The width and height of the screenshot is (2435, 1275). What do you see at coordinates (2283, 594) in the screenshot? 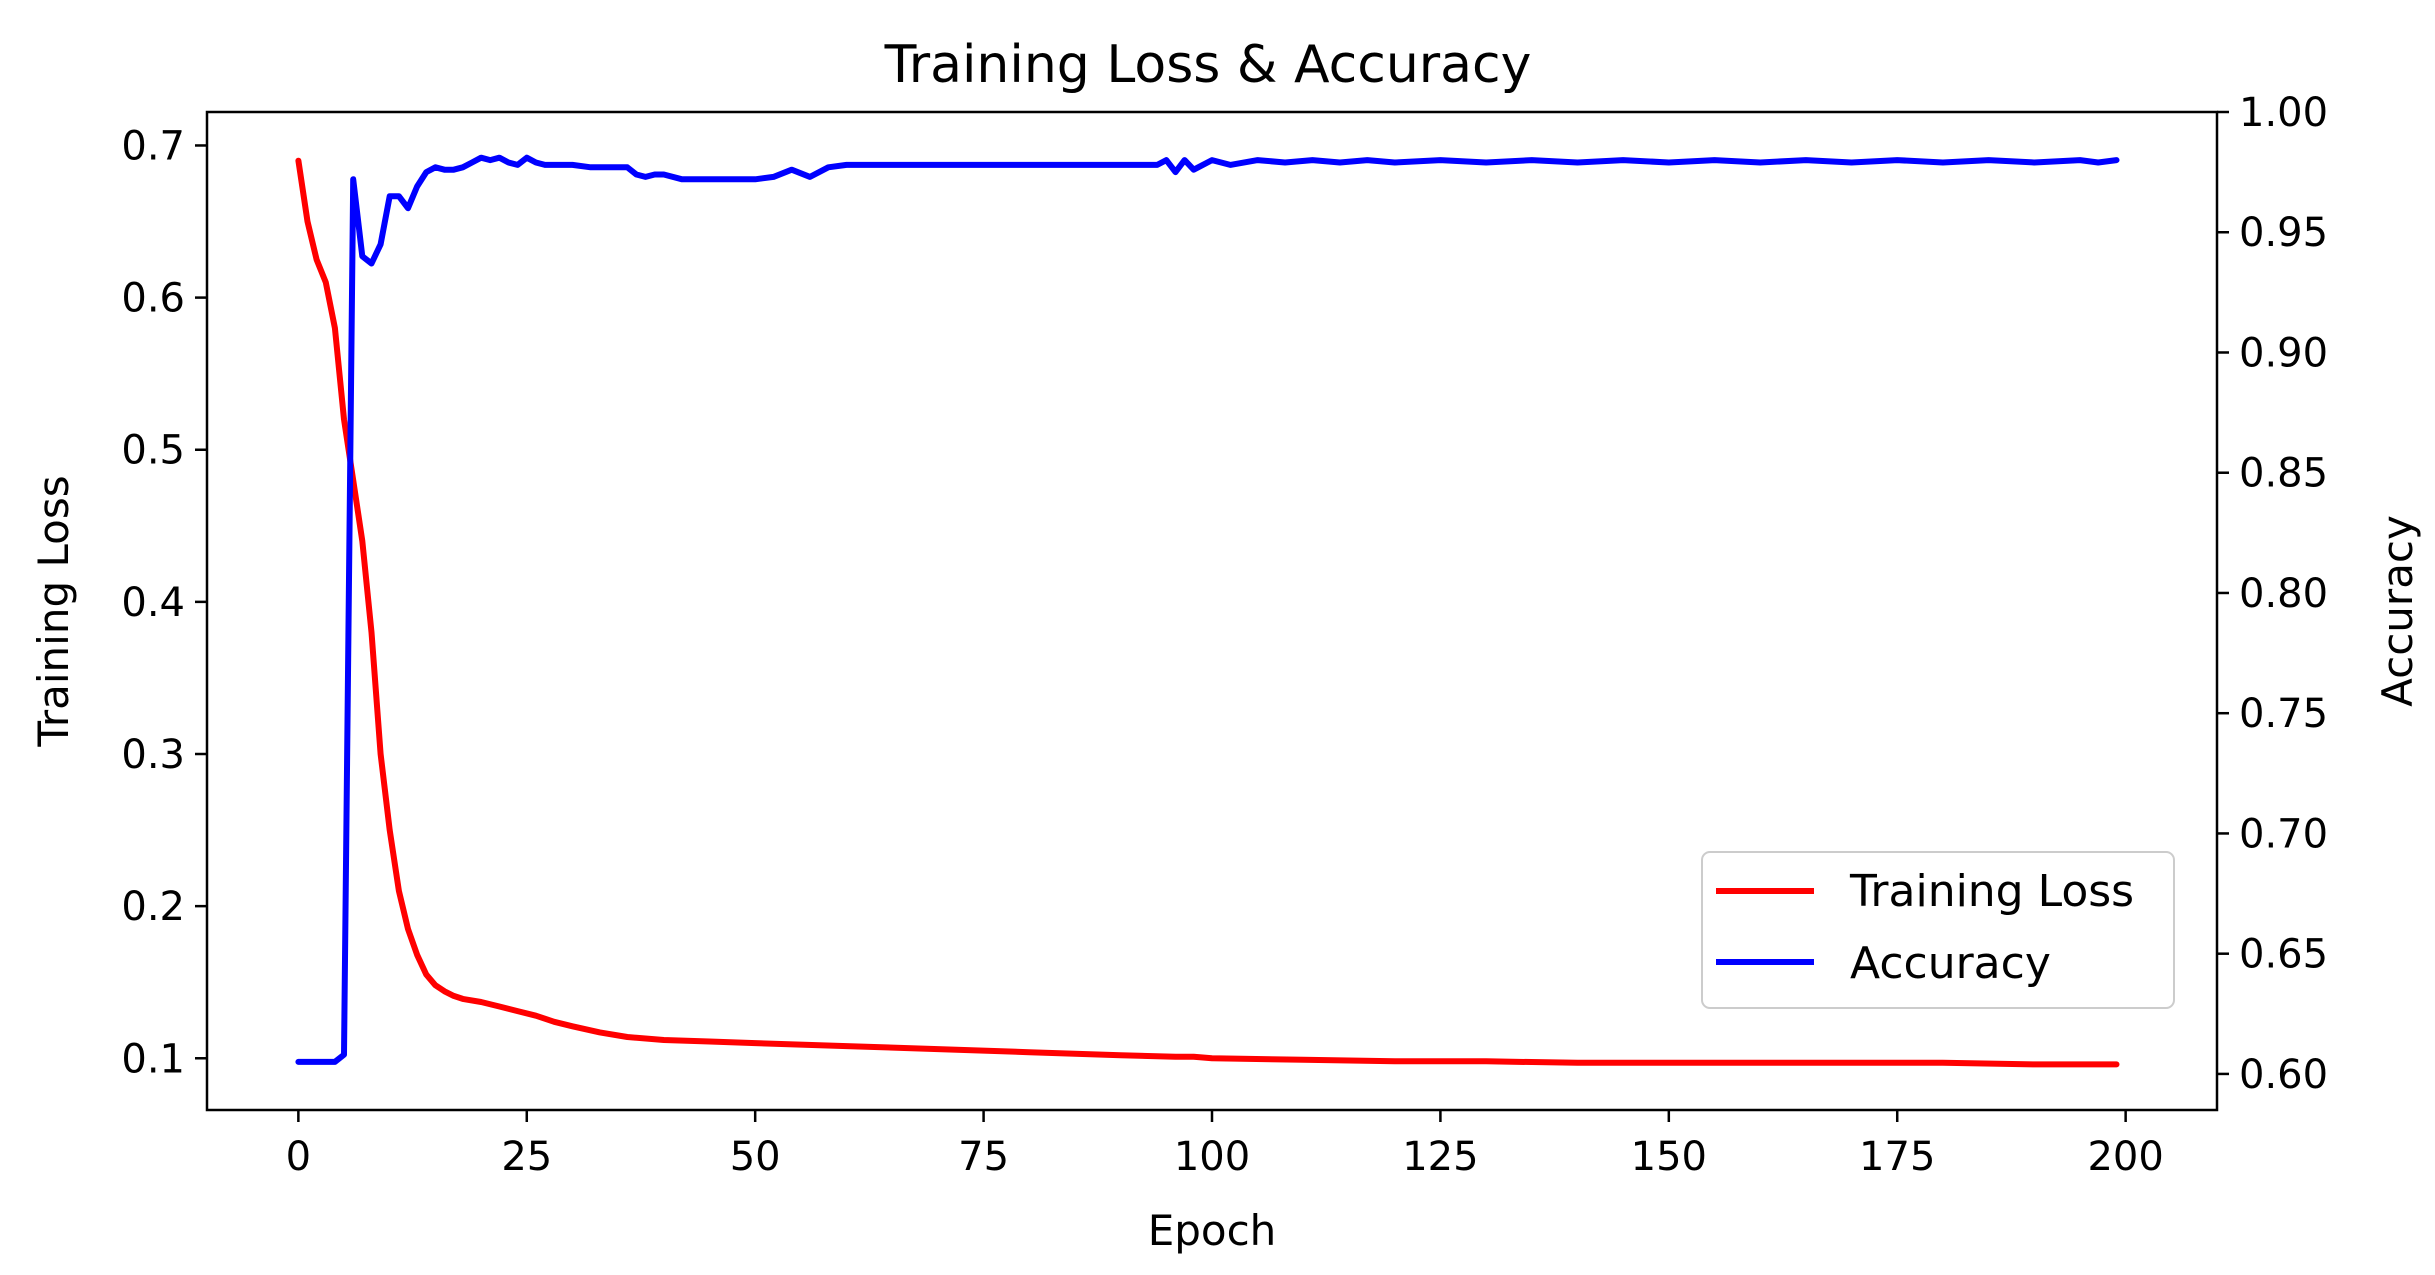
I see `right-y-tick-label: 0.80` at bounding box center [2283, 594].